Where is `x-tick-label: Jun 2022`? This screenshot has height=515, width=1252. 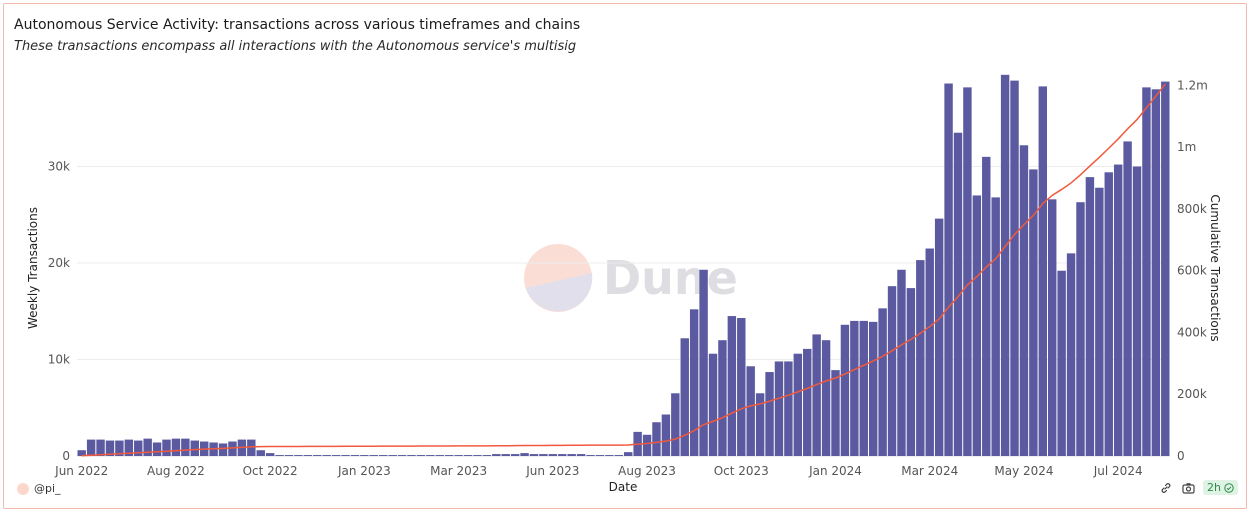
x-tick-label: Jun 2022 is located at coordinates (81, 471).